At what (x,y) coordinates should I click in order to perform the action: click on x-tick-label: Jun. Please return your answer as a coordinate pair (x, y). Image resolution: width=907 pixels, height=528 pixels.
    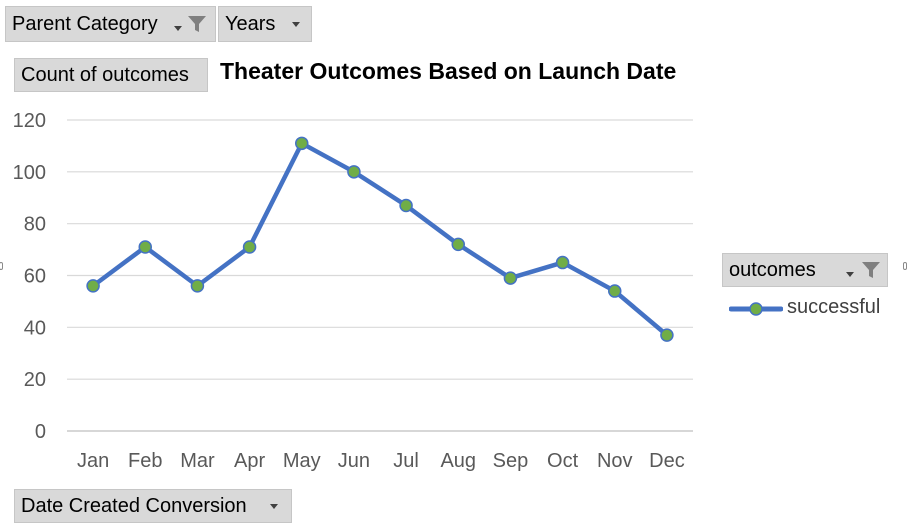
    Looking at the image, I should click on (354, 461).